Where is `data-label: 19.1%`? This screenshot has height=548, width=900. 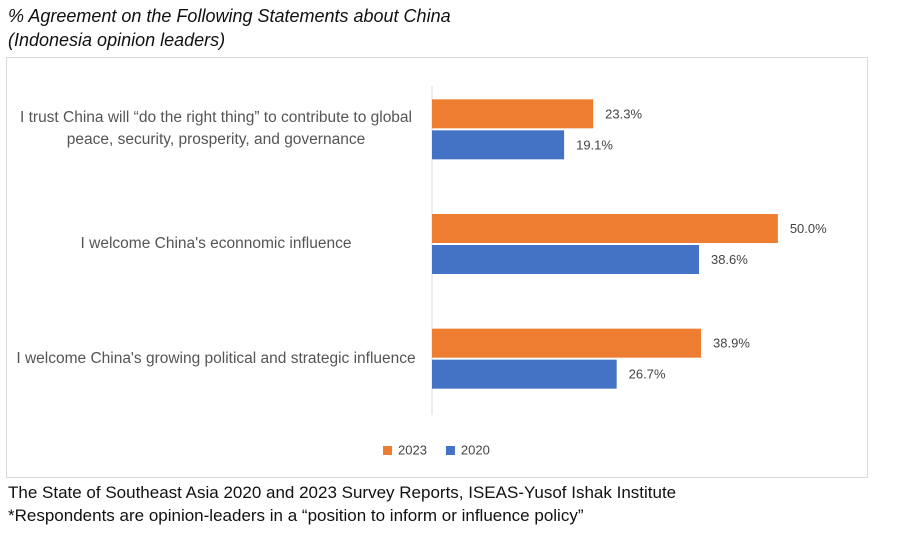
data-label: 19.1% is located at coordinates (594, 144).